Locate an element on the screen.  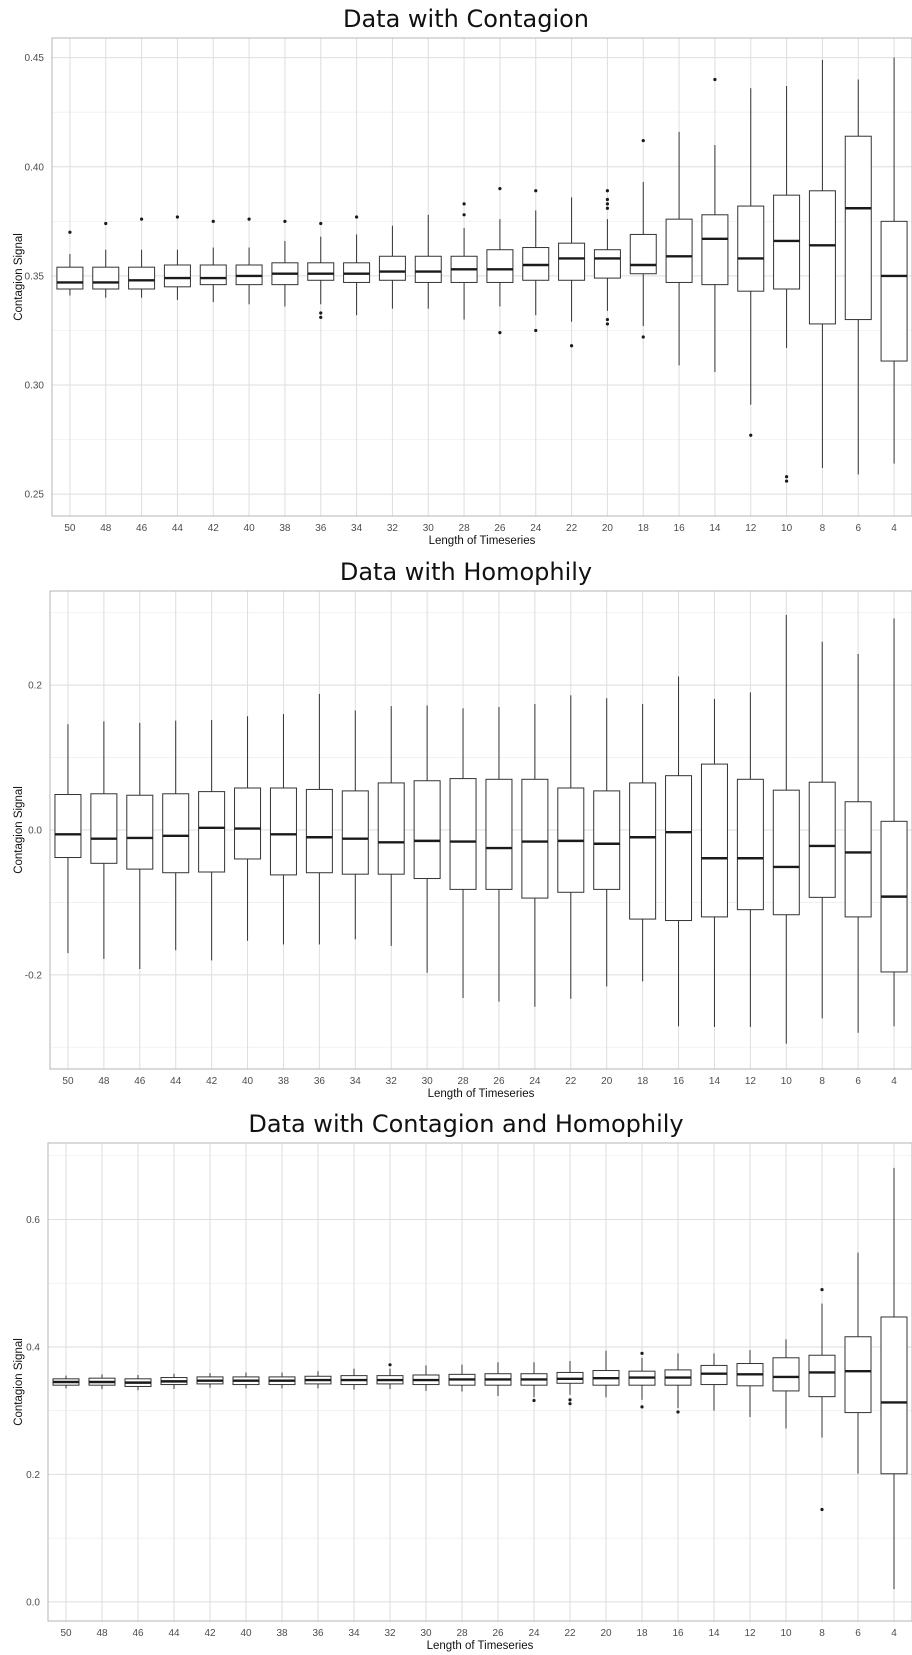
x-tick-label: 14 is located at coordinates (715, 528).